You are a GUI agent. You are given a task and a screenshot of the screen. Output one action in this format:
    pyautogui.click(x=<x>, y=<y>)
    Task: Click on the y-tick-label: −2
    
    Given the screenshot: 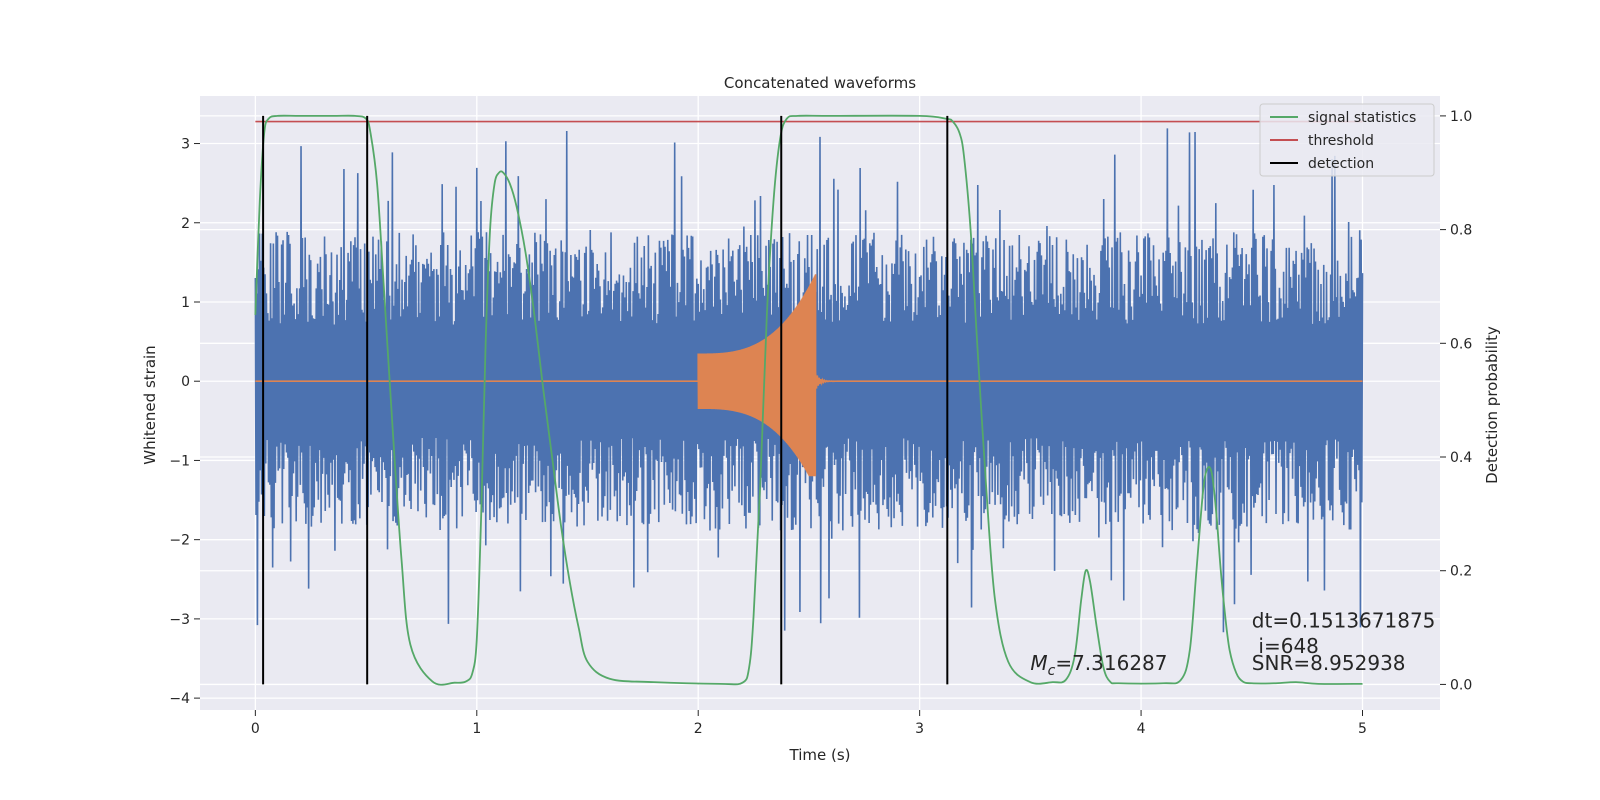 What is the action you would take?
    pyautogui.click(x=179, y=541)
    